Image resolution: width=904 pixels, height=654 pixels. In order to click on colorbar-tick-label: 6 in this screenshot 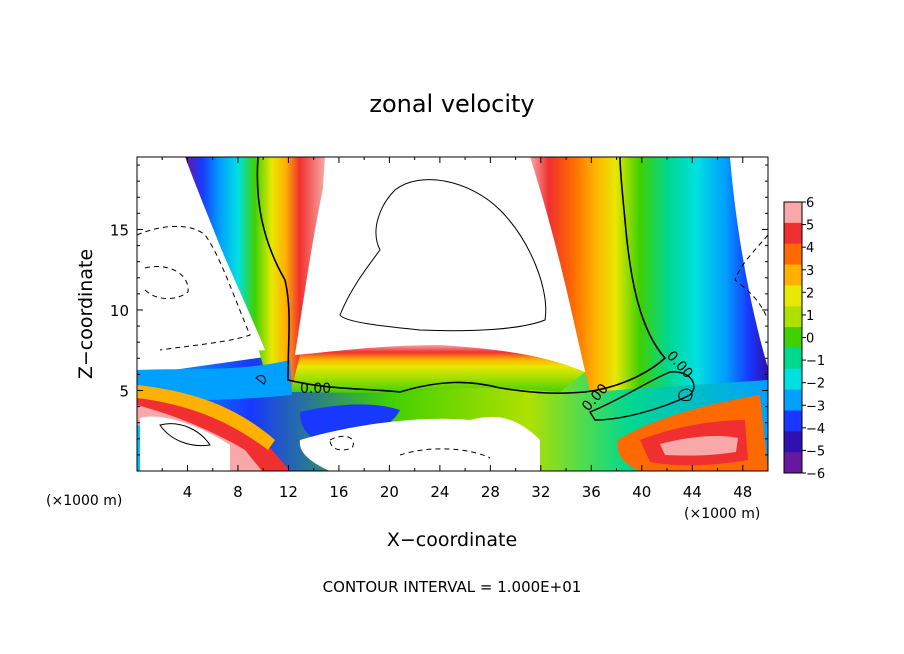, I will do `click(810, 203)`.